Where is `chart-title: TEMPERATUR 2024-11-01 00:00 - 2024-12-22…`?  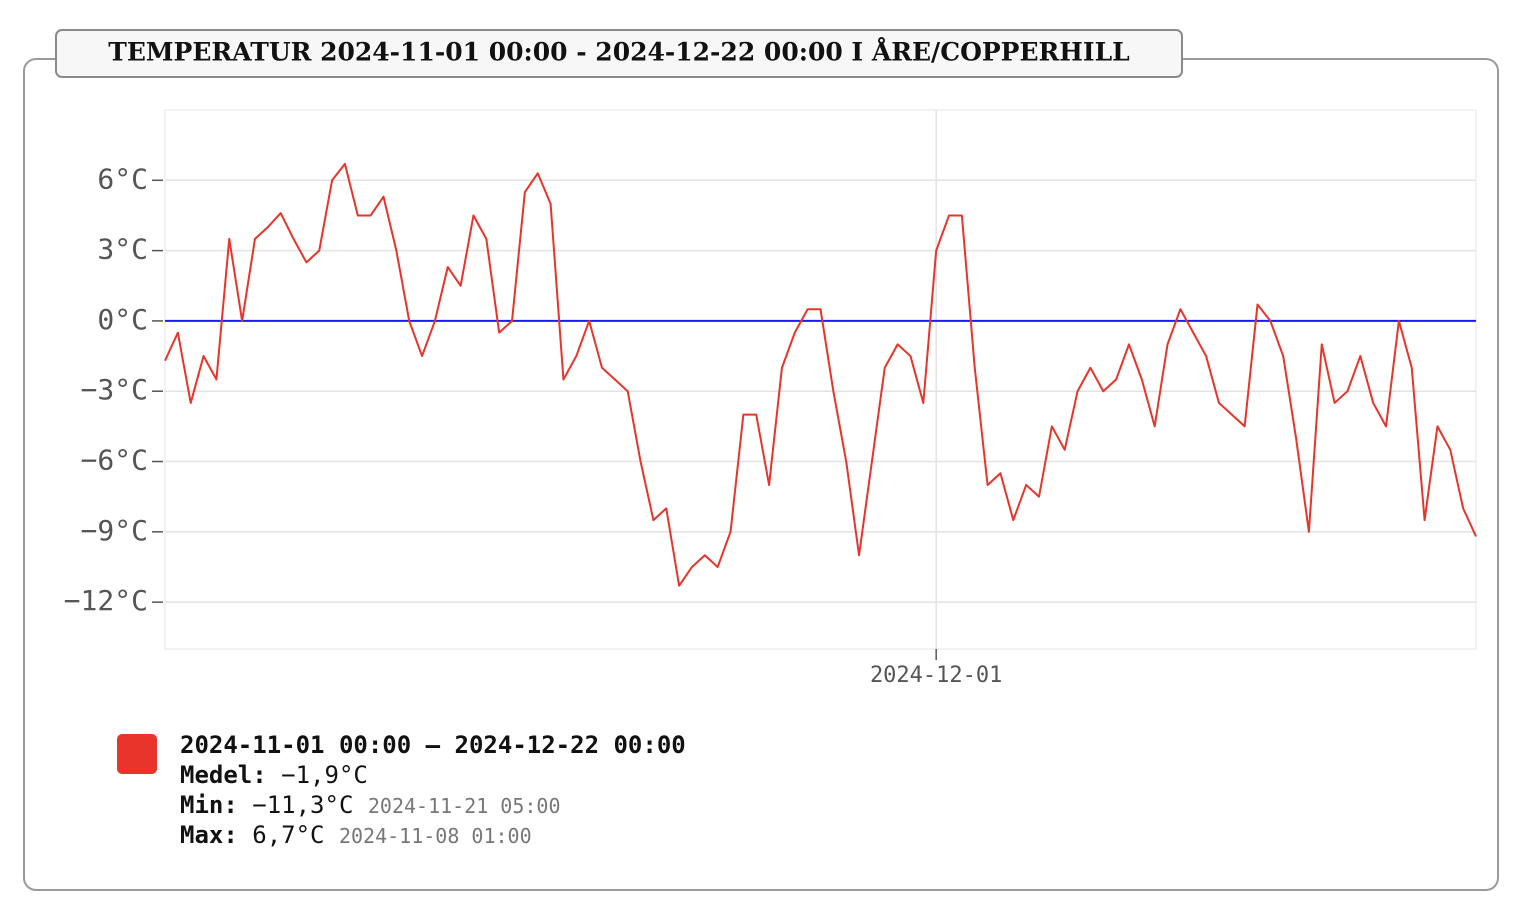 chart-title: TEMPERATUR 2024-11-01 00:00 - 2024-12-22… is located at coordinates (619, 52).